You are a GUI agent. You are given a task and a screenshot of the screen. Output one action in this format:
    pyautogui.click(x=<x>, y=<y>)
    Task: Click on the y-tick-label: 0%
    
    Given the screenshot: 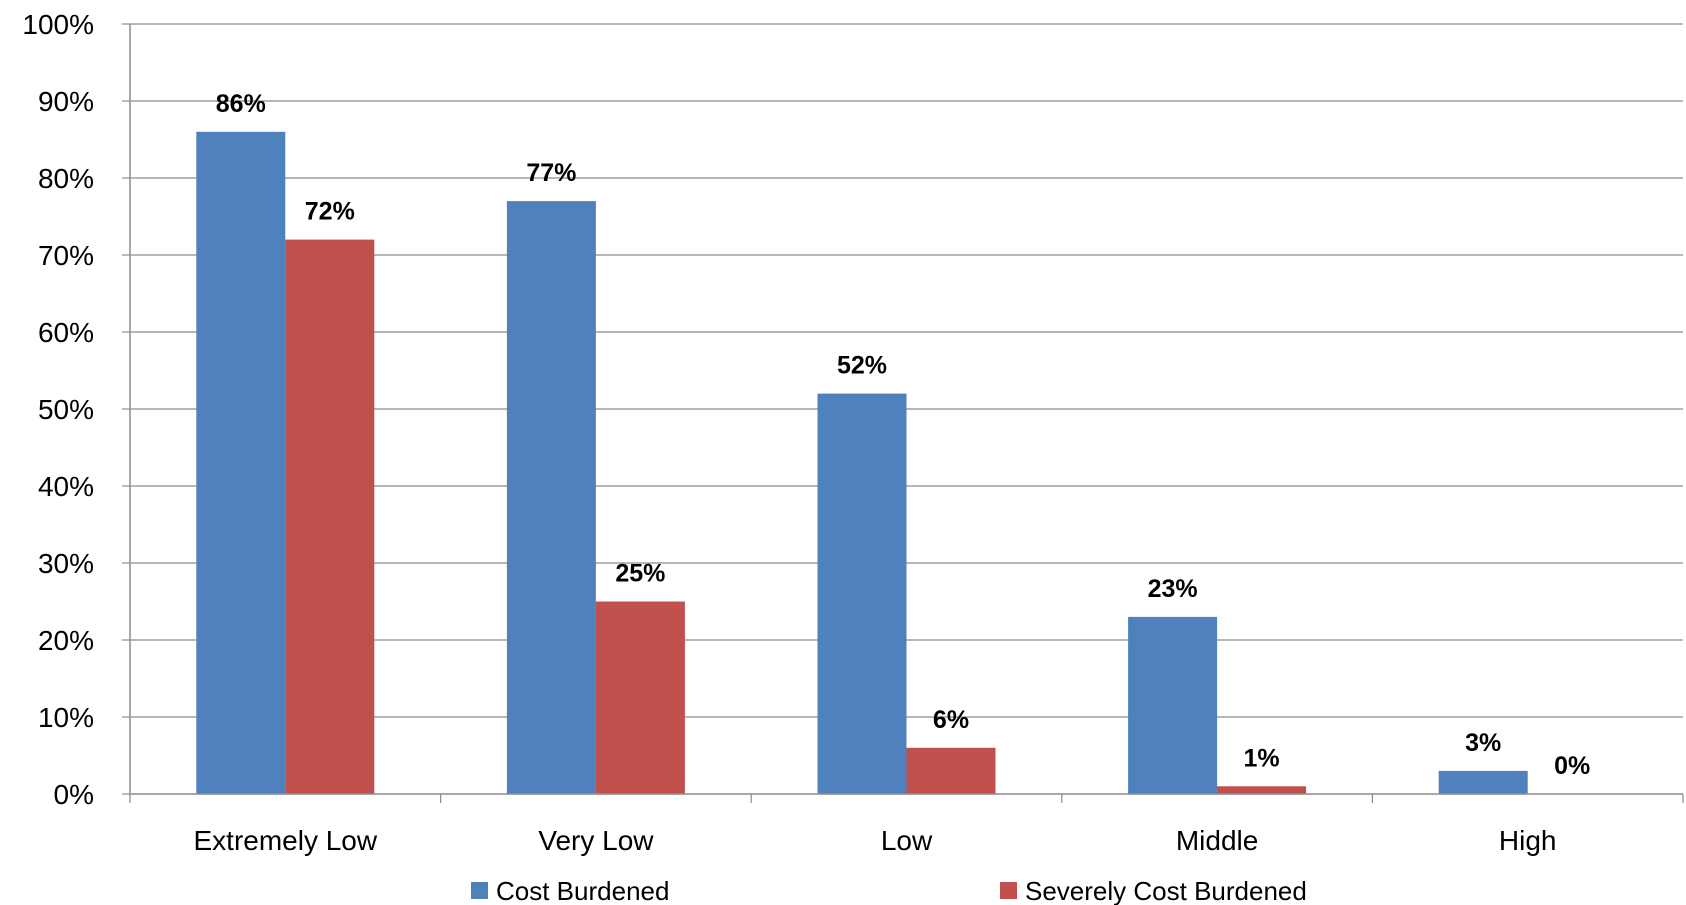 What is the action you would take?
    pyautogui.click(x=74, y=794)
    